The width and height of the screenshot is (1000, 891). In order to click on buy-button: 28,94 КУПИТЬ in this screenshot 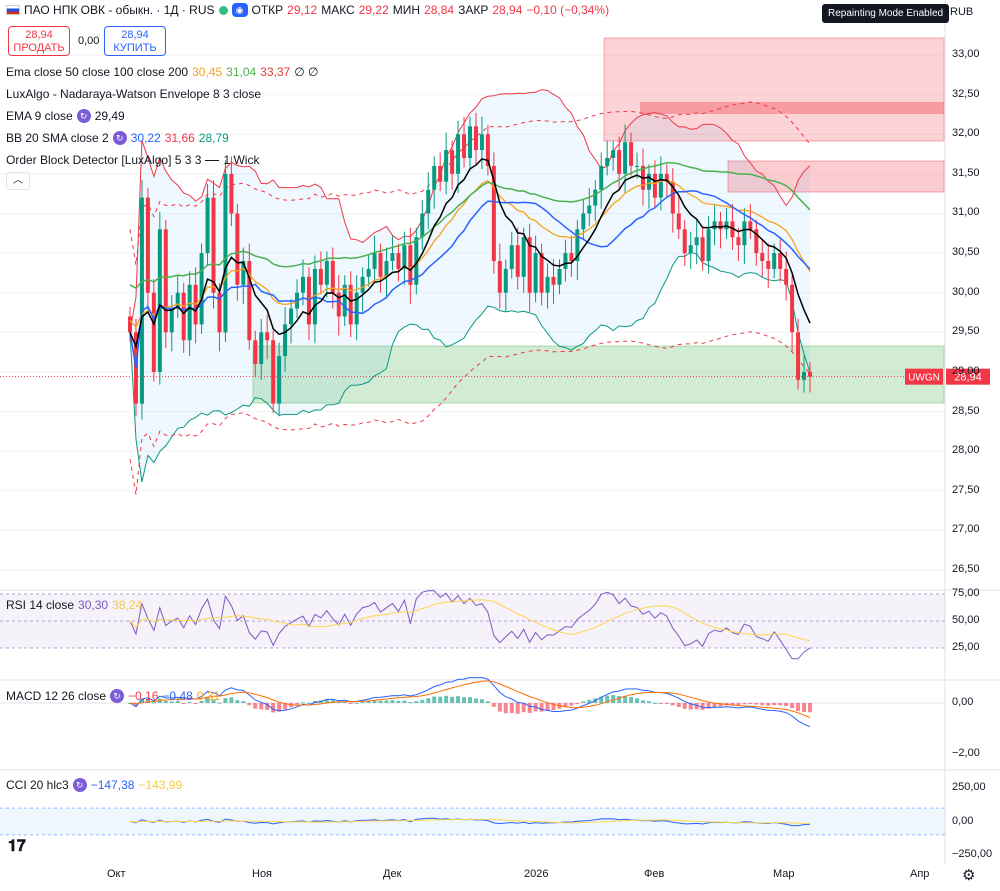, I will do `click(135, 41)`.